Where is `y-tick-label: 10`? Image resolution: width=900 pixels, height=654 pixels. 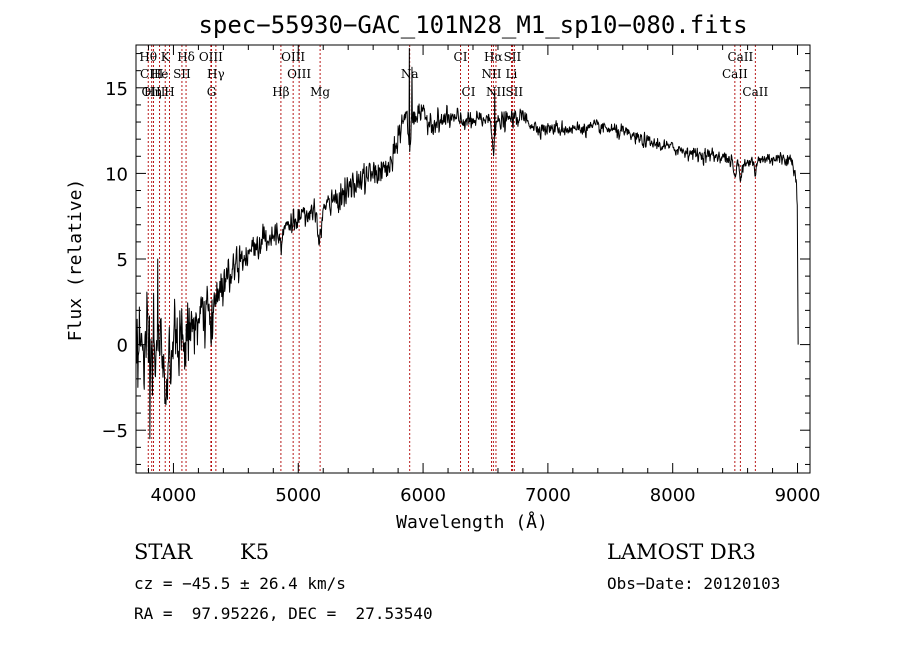
y-tick-label: 10 is located at coordinates (116, 174).